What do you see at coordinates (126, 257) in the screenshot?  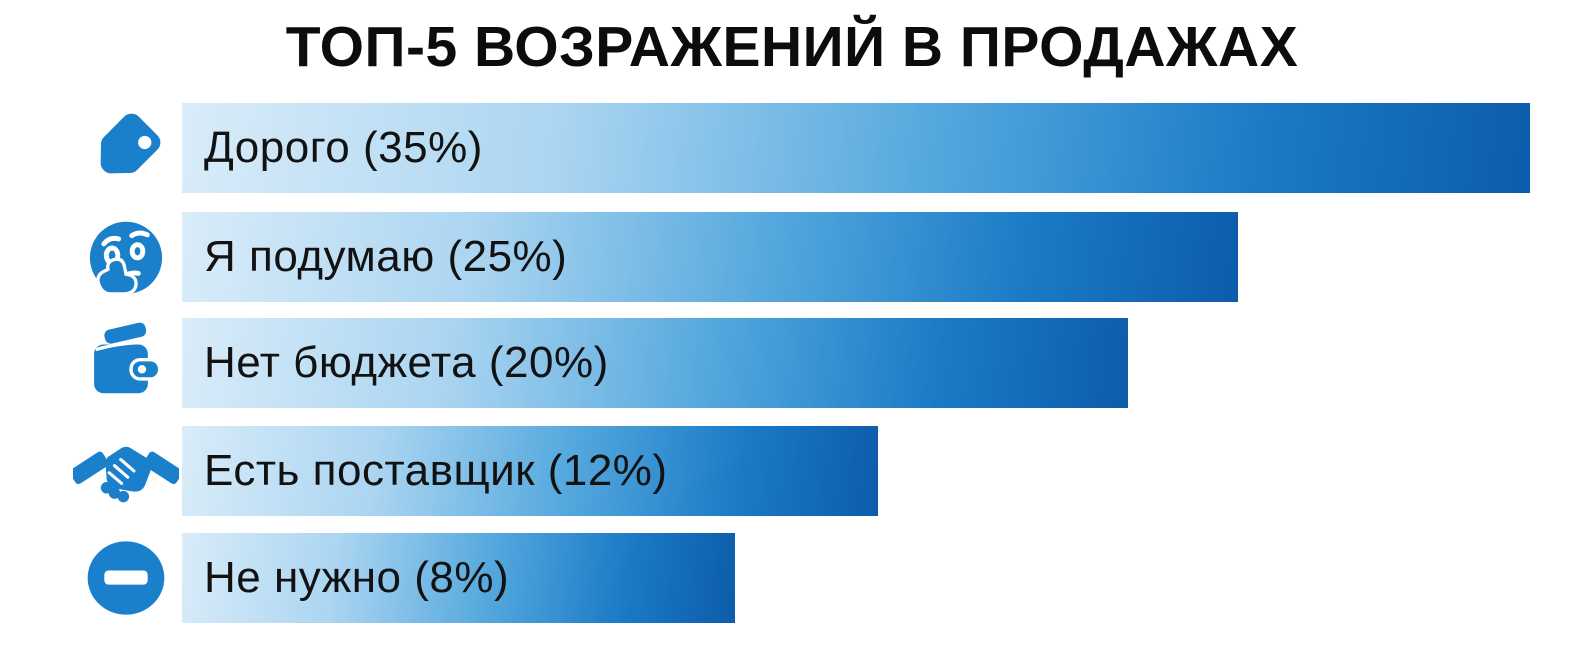 I see `thinking-face-icon` at bounding box center [126, 257].